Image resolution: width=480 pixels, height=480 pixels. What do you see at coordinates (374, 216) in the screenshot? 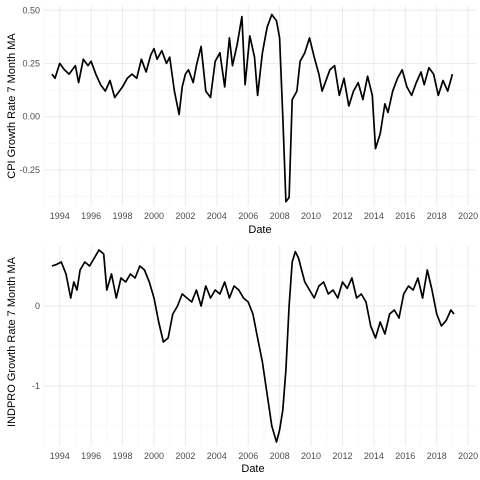
I see `cpi-x-tick-label: 2014` at bounding box center [374, 216].